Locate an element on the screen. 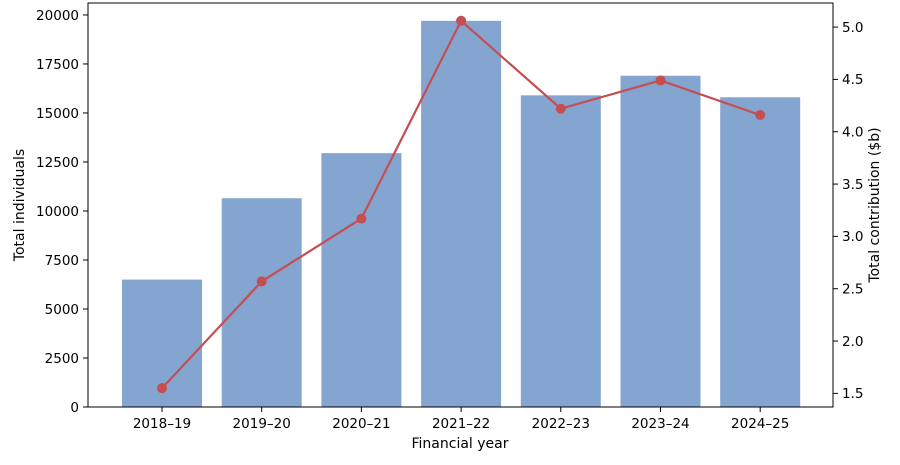 The width and height of the screenshot is (900, 465). y-left-tick-label: 12500 is located at coordinates (57, 163).